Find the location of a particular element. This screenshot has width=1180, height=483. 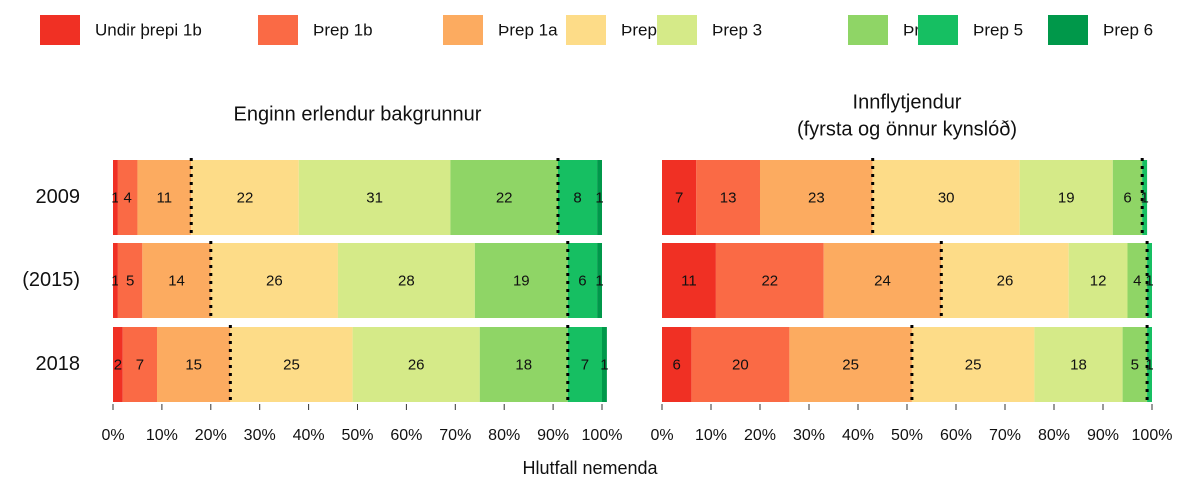

legend-label: Þrep 1b is located at coordinates (343, 29).